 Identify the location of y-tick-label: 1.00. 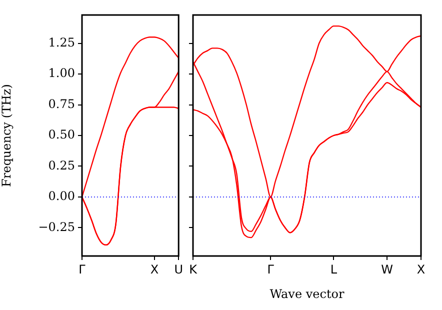
(61, 73).